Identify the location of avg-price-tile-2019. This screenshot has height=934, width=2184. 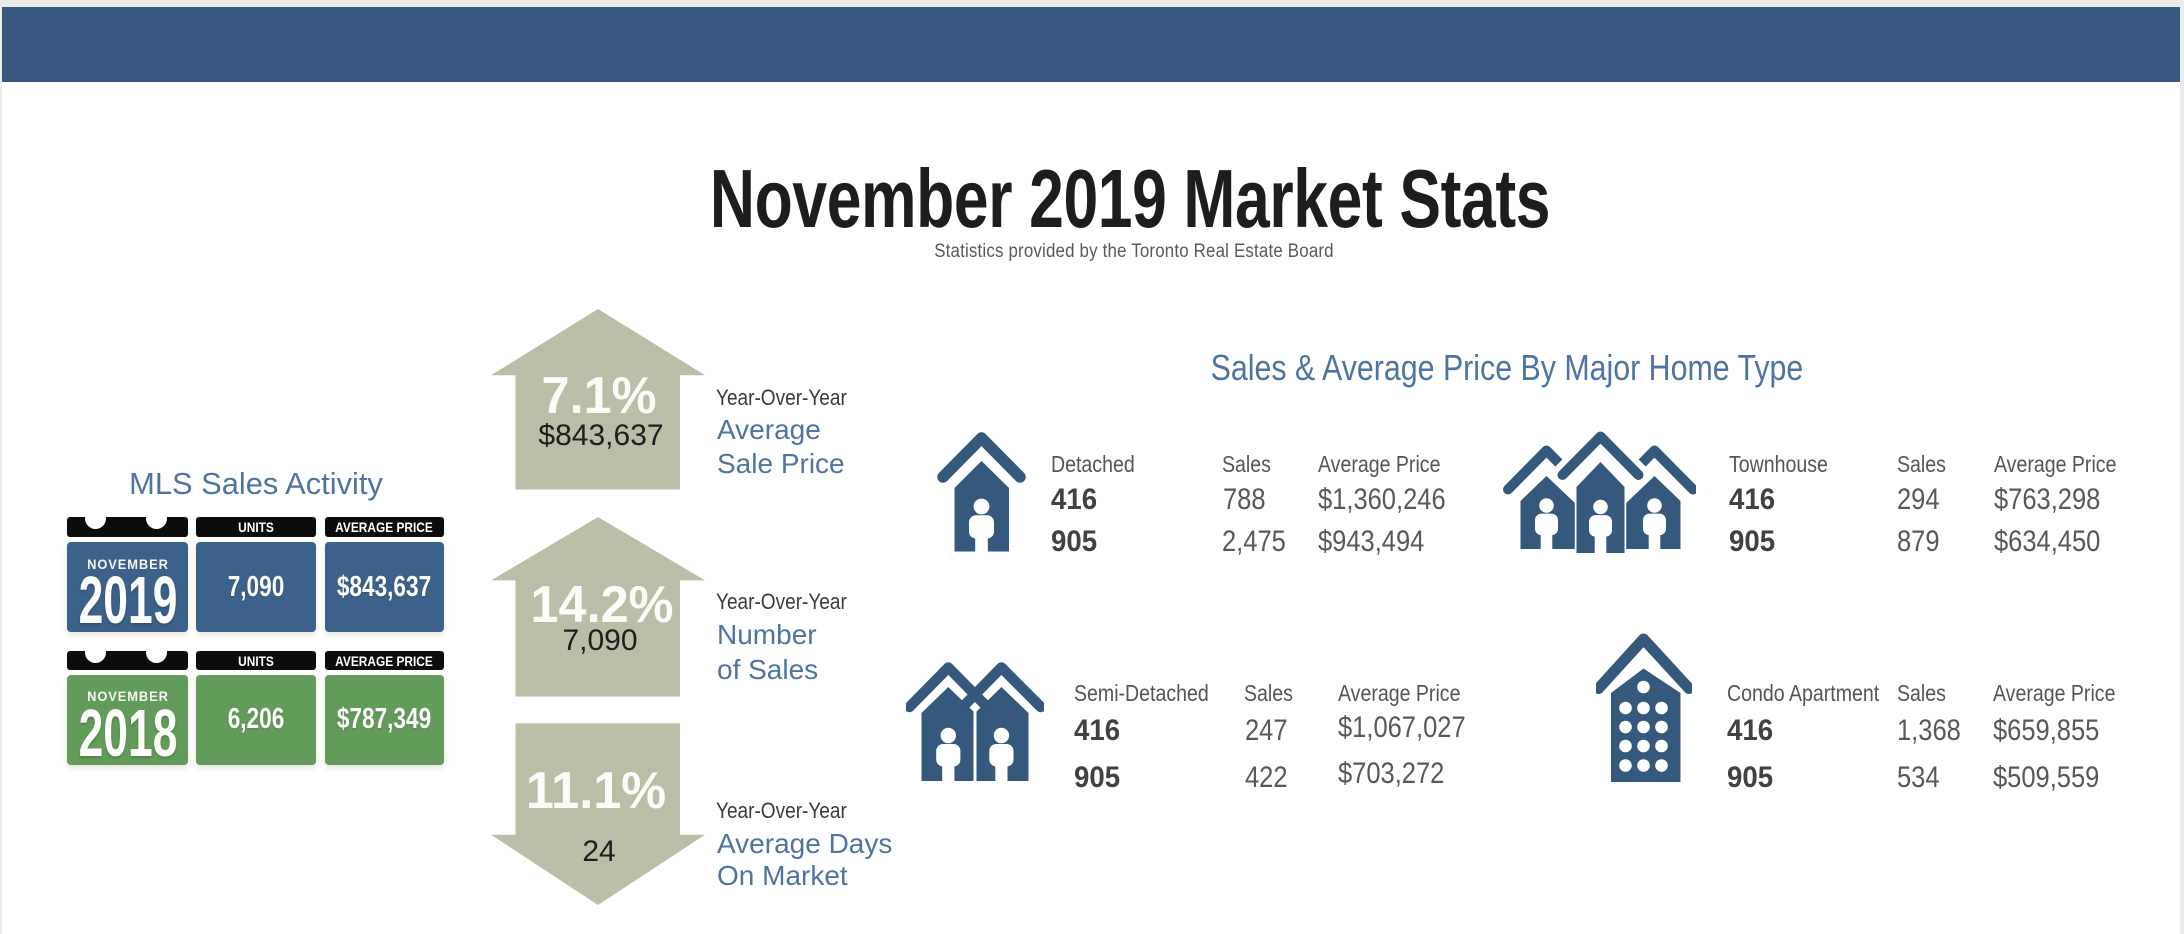
(384, 586).